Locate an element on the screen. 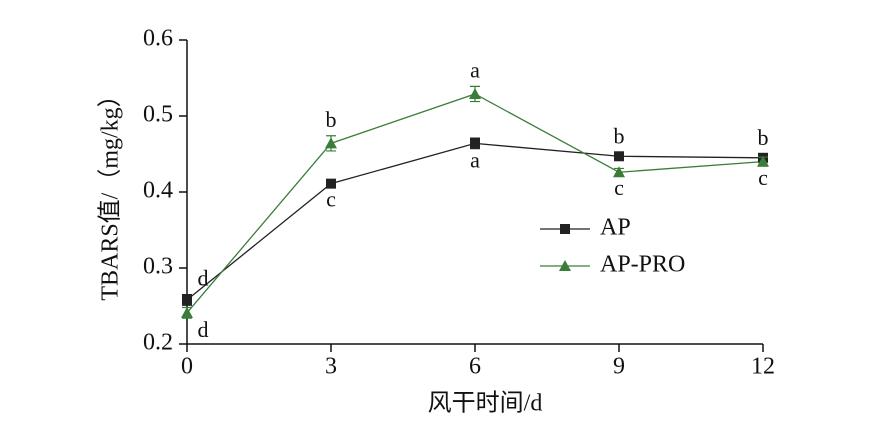 This screenshot has height=430, width=882. x-tick-label: 3 is located at coordinates (331, 367).